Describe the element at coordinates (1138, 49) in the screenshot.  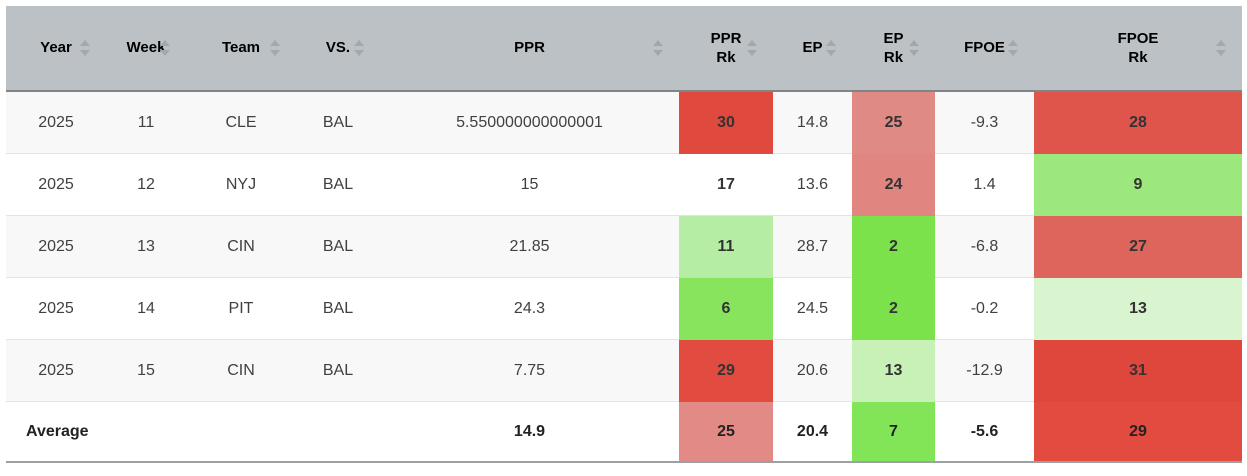
I see `column-header-fpoe-rk: FPOE Rk` at that location.